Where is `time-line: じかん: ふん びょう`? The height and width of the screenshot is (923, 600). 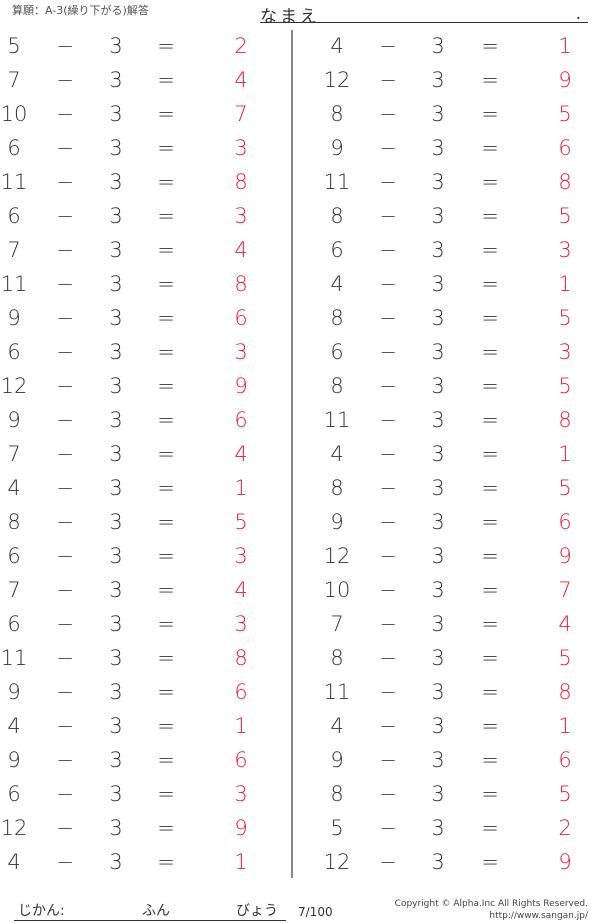
time-line: じかん: ふん びょう is located at coordinates (150, 910).